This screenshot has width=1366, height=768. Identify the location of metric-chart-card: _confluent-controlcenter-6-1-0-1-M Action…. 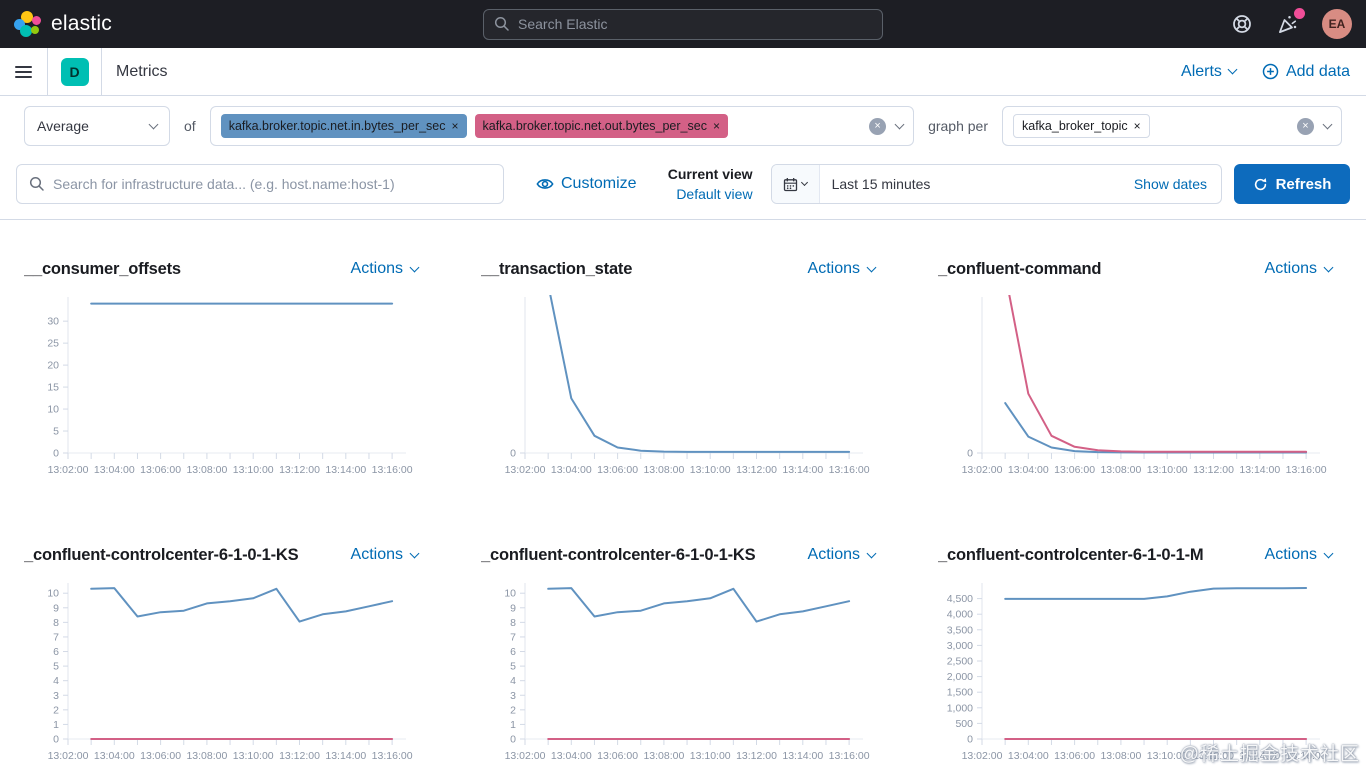
(1140, 657).